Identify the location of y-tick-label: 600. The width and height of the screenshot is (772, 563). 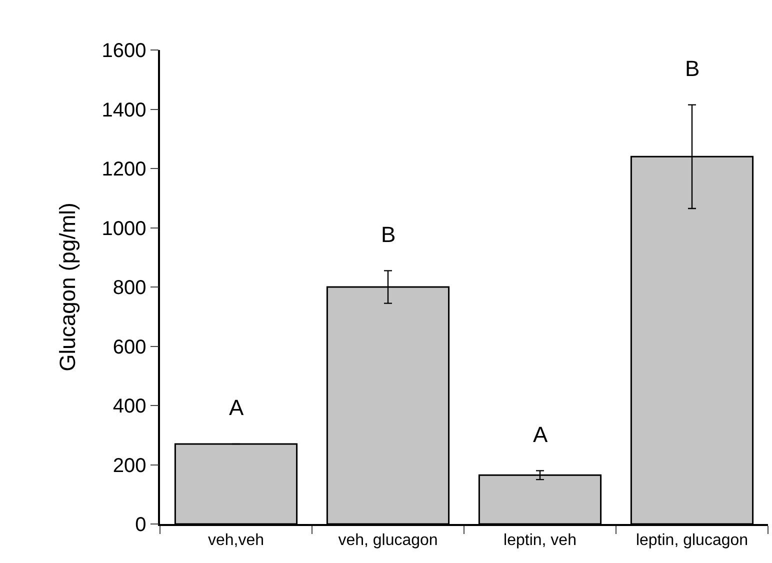
(129, 347).